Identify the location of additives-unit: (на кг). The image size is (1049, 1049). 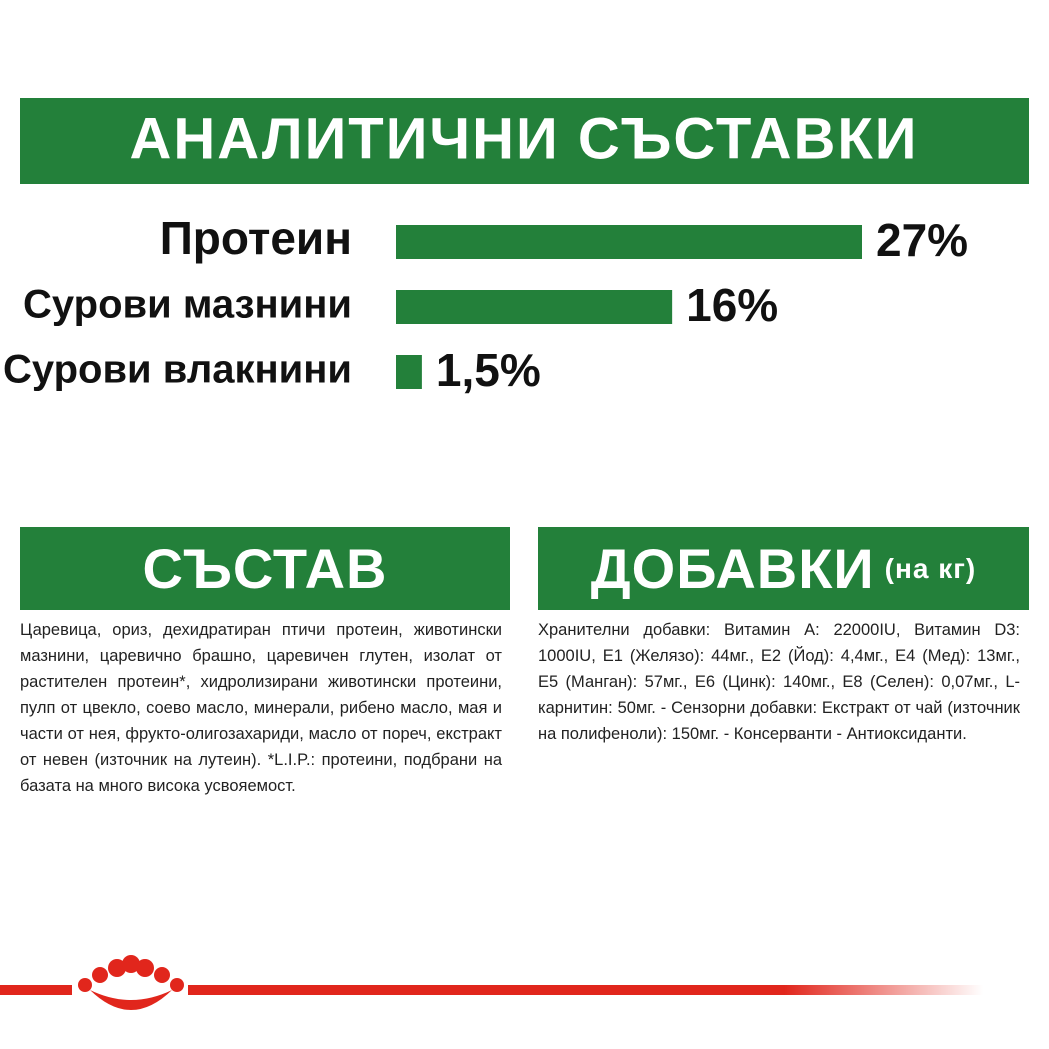
(930, 568).